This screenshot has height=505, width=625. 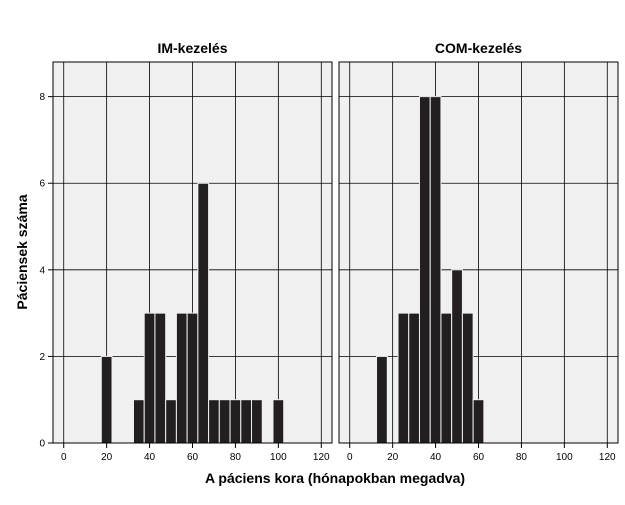 I want to click on y-tick-label: 6, so click(x=42, y=184).